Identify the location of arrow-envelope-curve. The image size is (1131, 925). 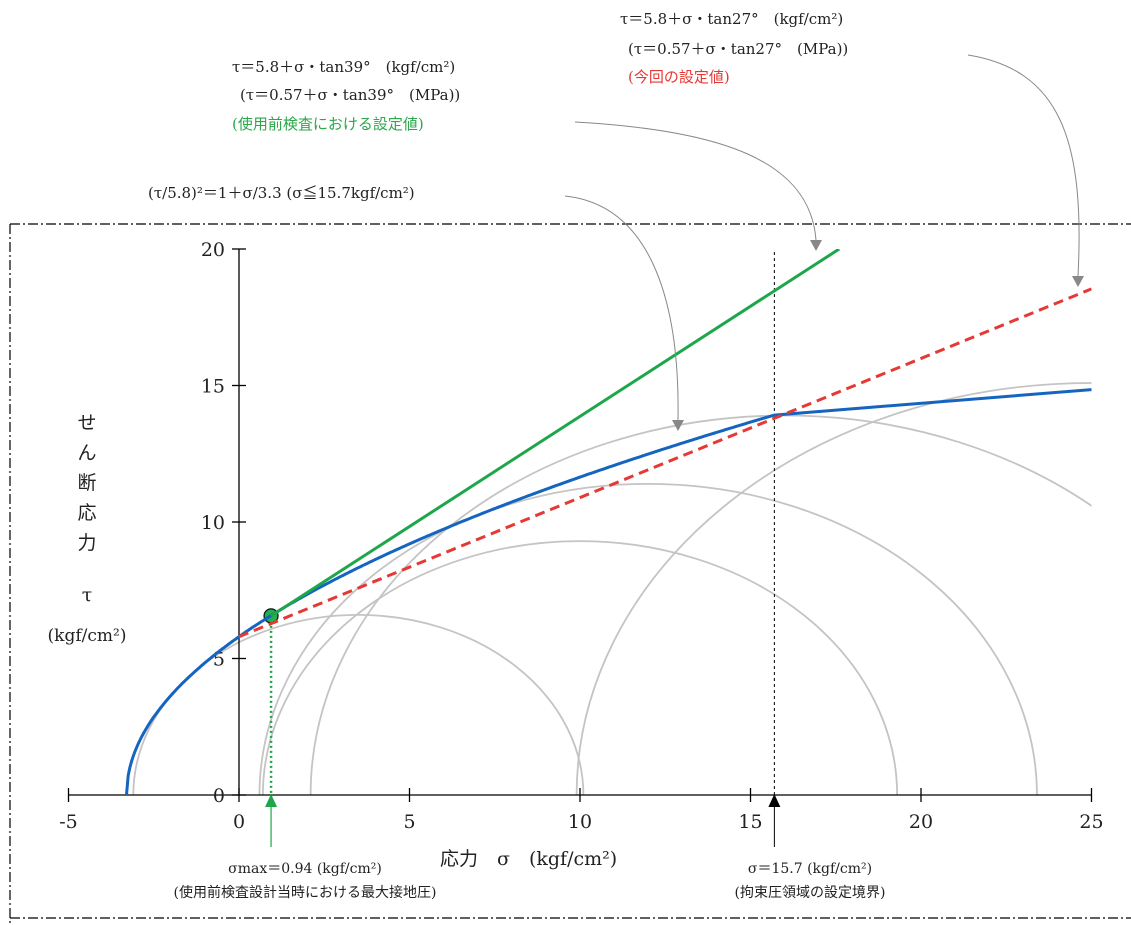
(621, 308).